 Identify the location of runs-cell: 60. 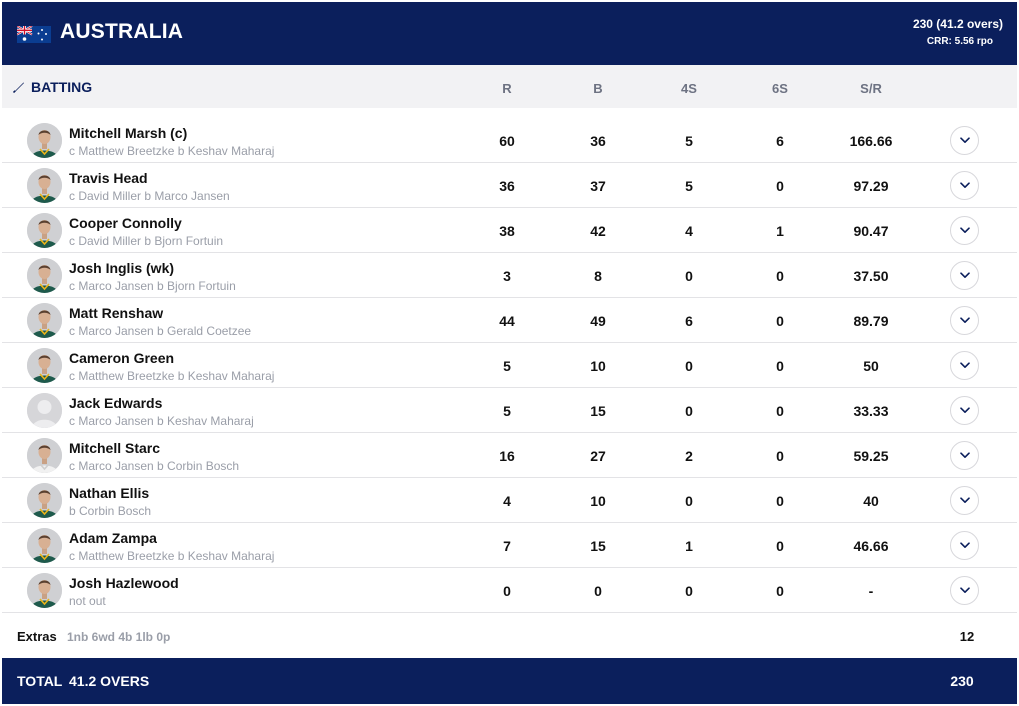
(507, 141).